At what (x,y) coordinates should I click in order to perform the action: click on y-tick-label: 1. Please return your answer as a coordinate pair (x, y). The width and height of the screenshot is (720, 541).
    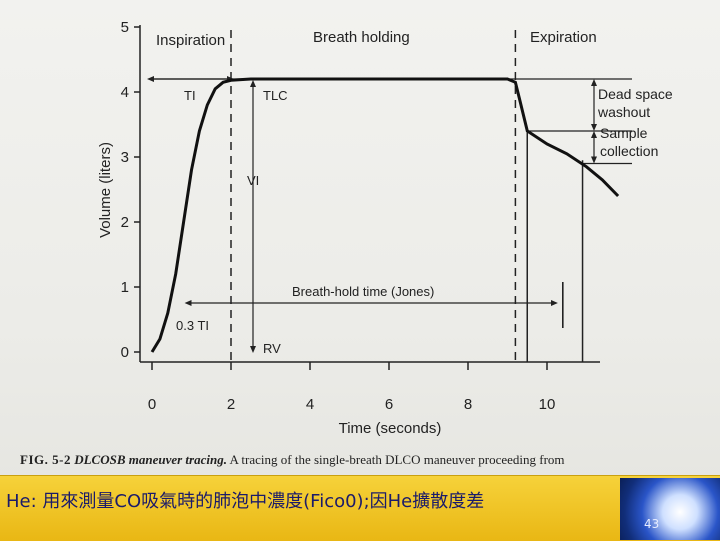
    Looking at the image, I should click on (125, 287).